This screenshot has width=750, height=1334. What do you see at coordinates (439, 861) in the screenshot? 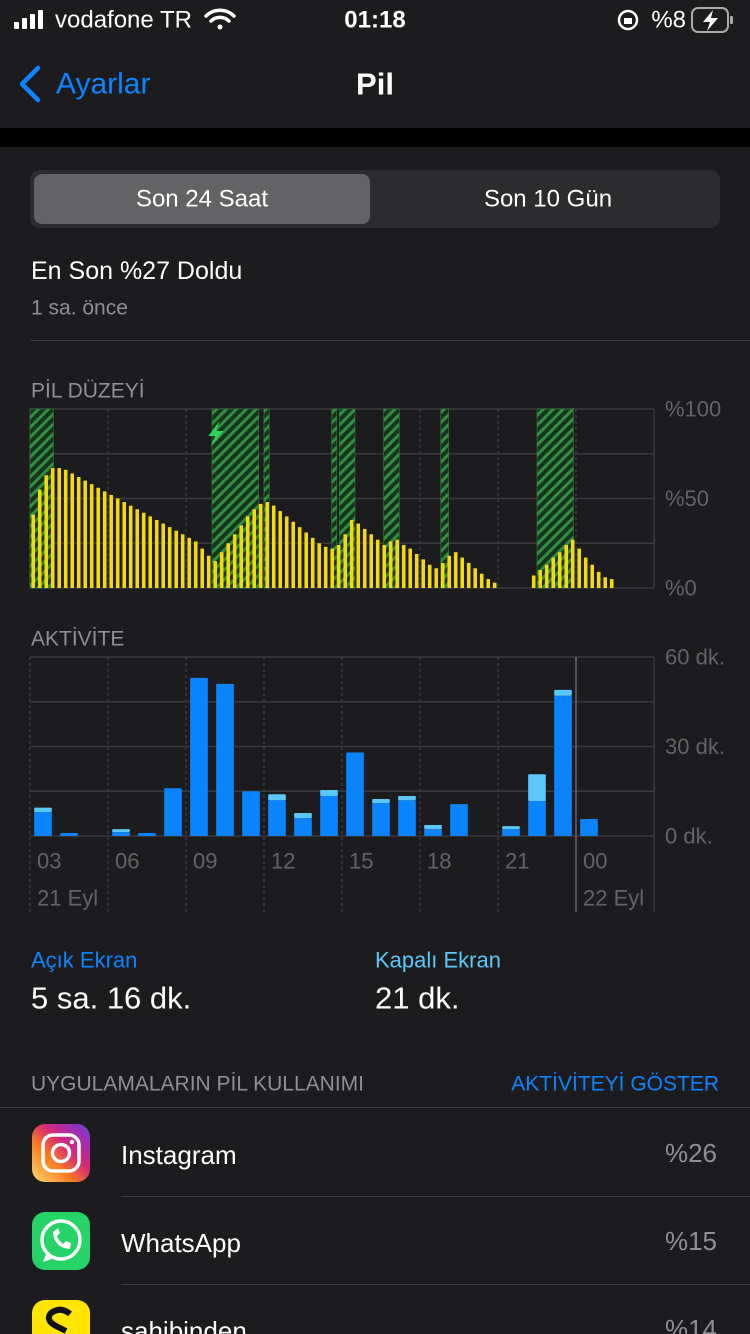
I see `x-tick-label: 18` at bounding box center [439, 861].